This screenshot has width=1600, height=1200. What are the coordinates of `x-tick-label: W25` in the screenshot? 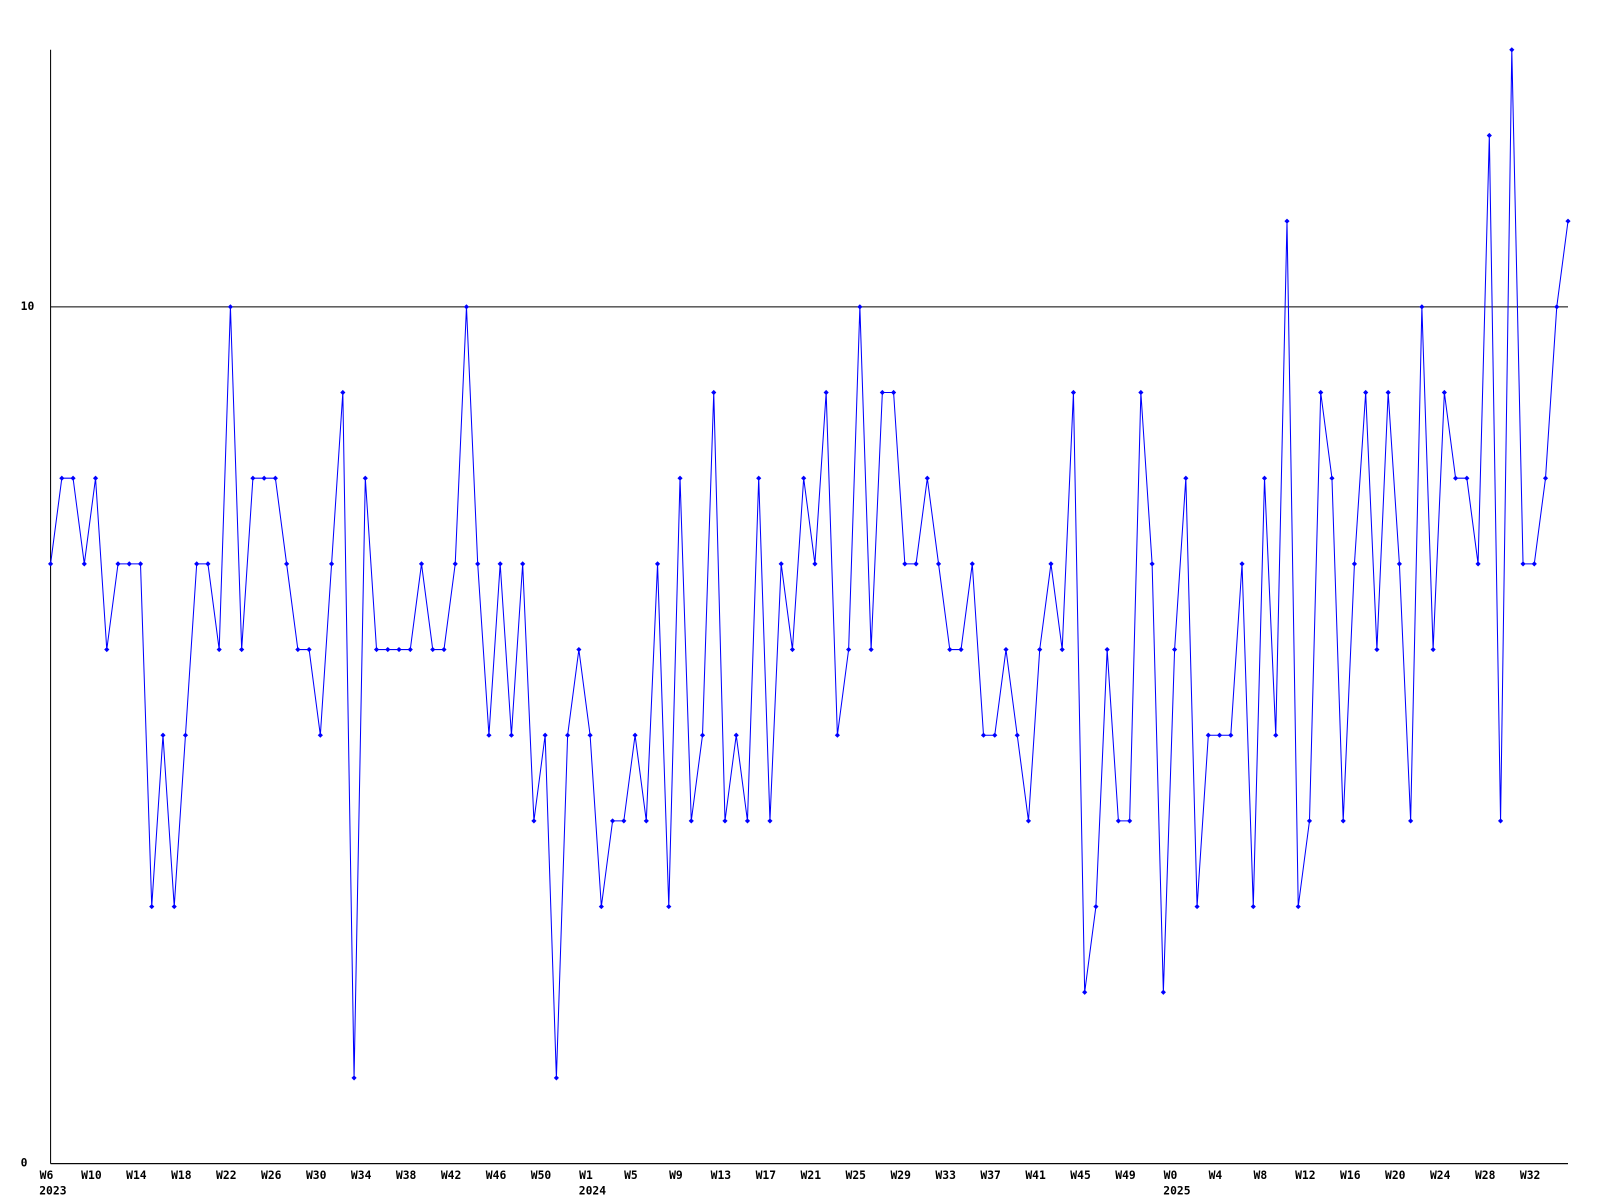 It's located at (855, 1175).